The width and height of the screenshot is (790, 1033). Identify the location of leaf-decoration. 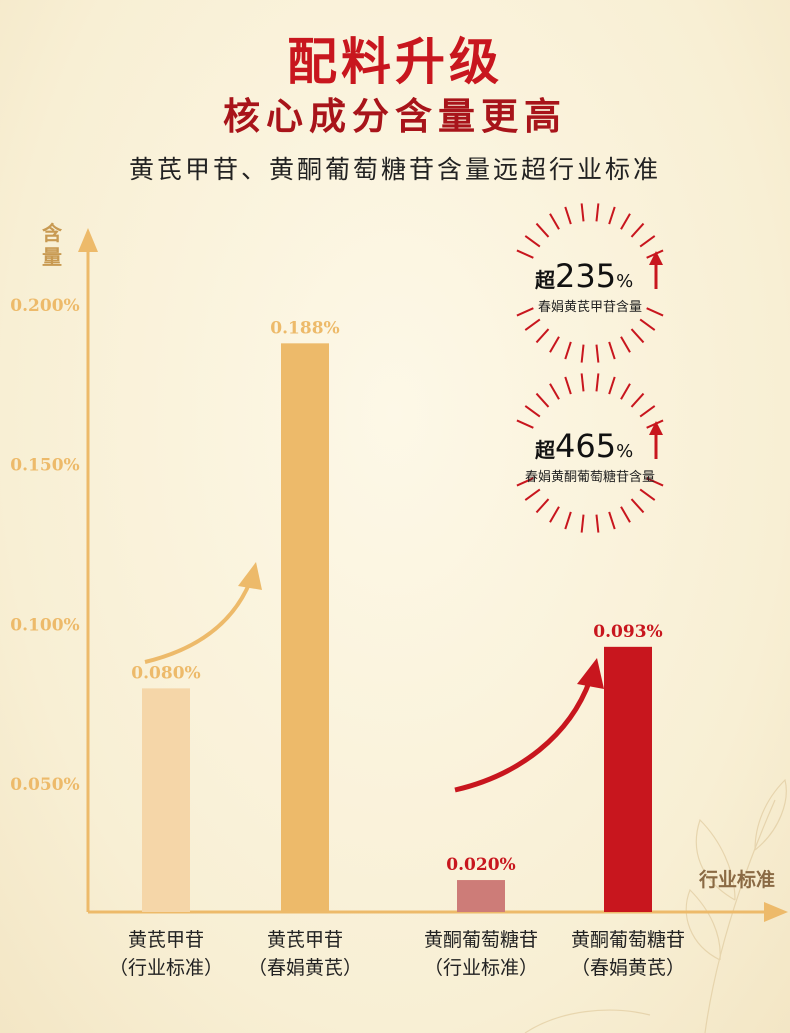
(655, 905).